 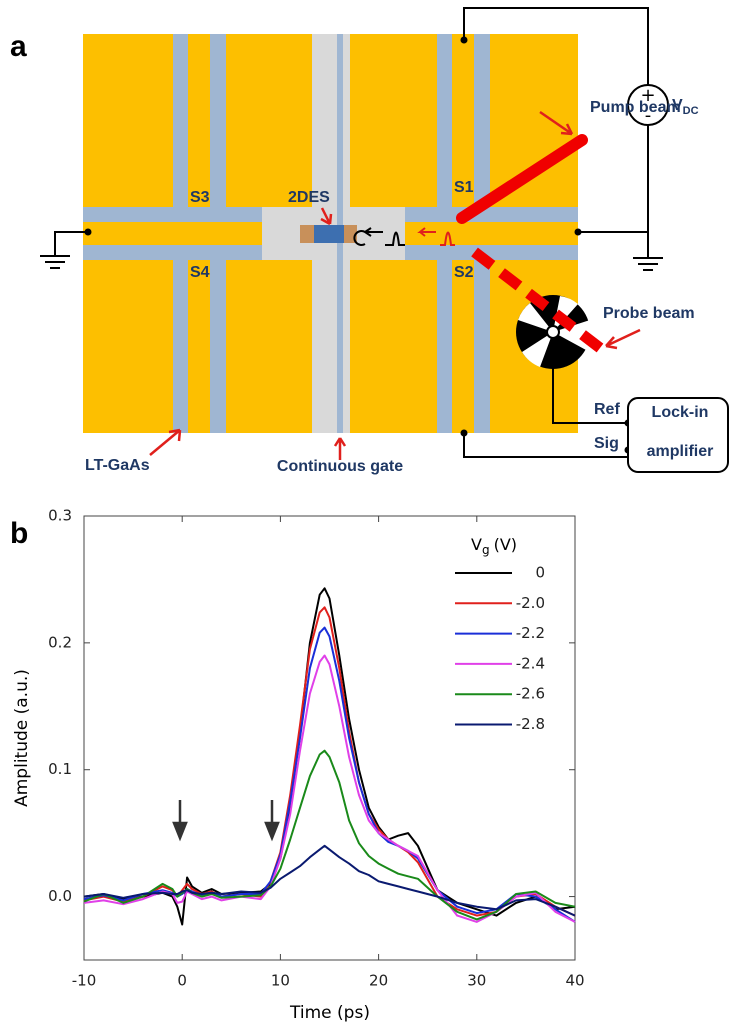 I want to click on source, so click(x=648, y=105).